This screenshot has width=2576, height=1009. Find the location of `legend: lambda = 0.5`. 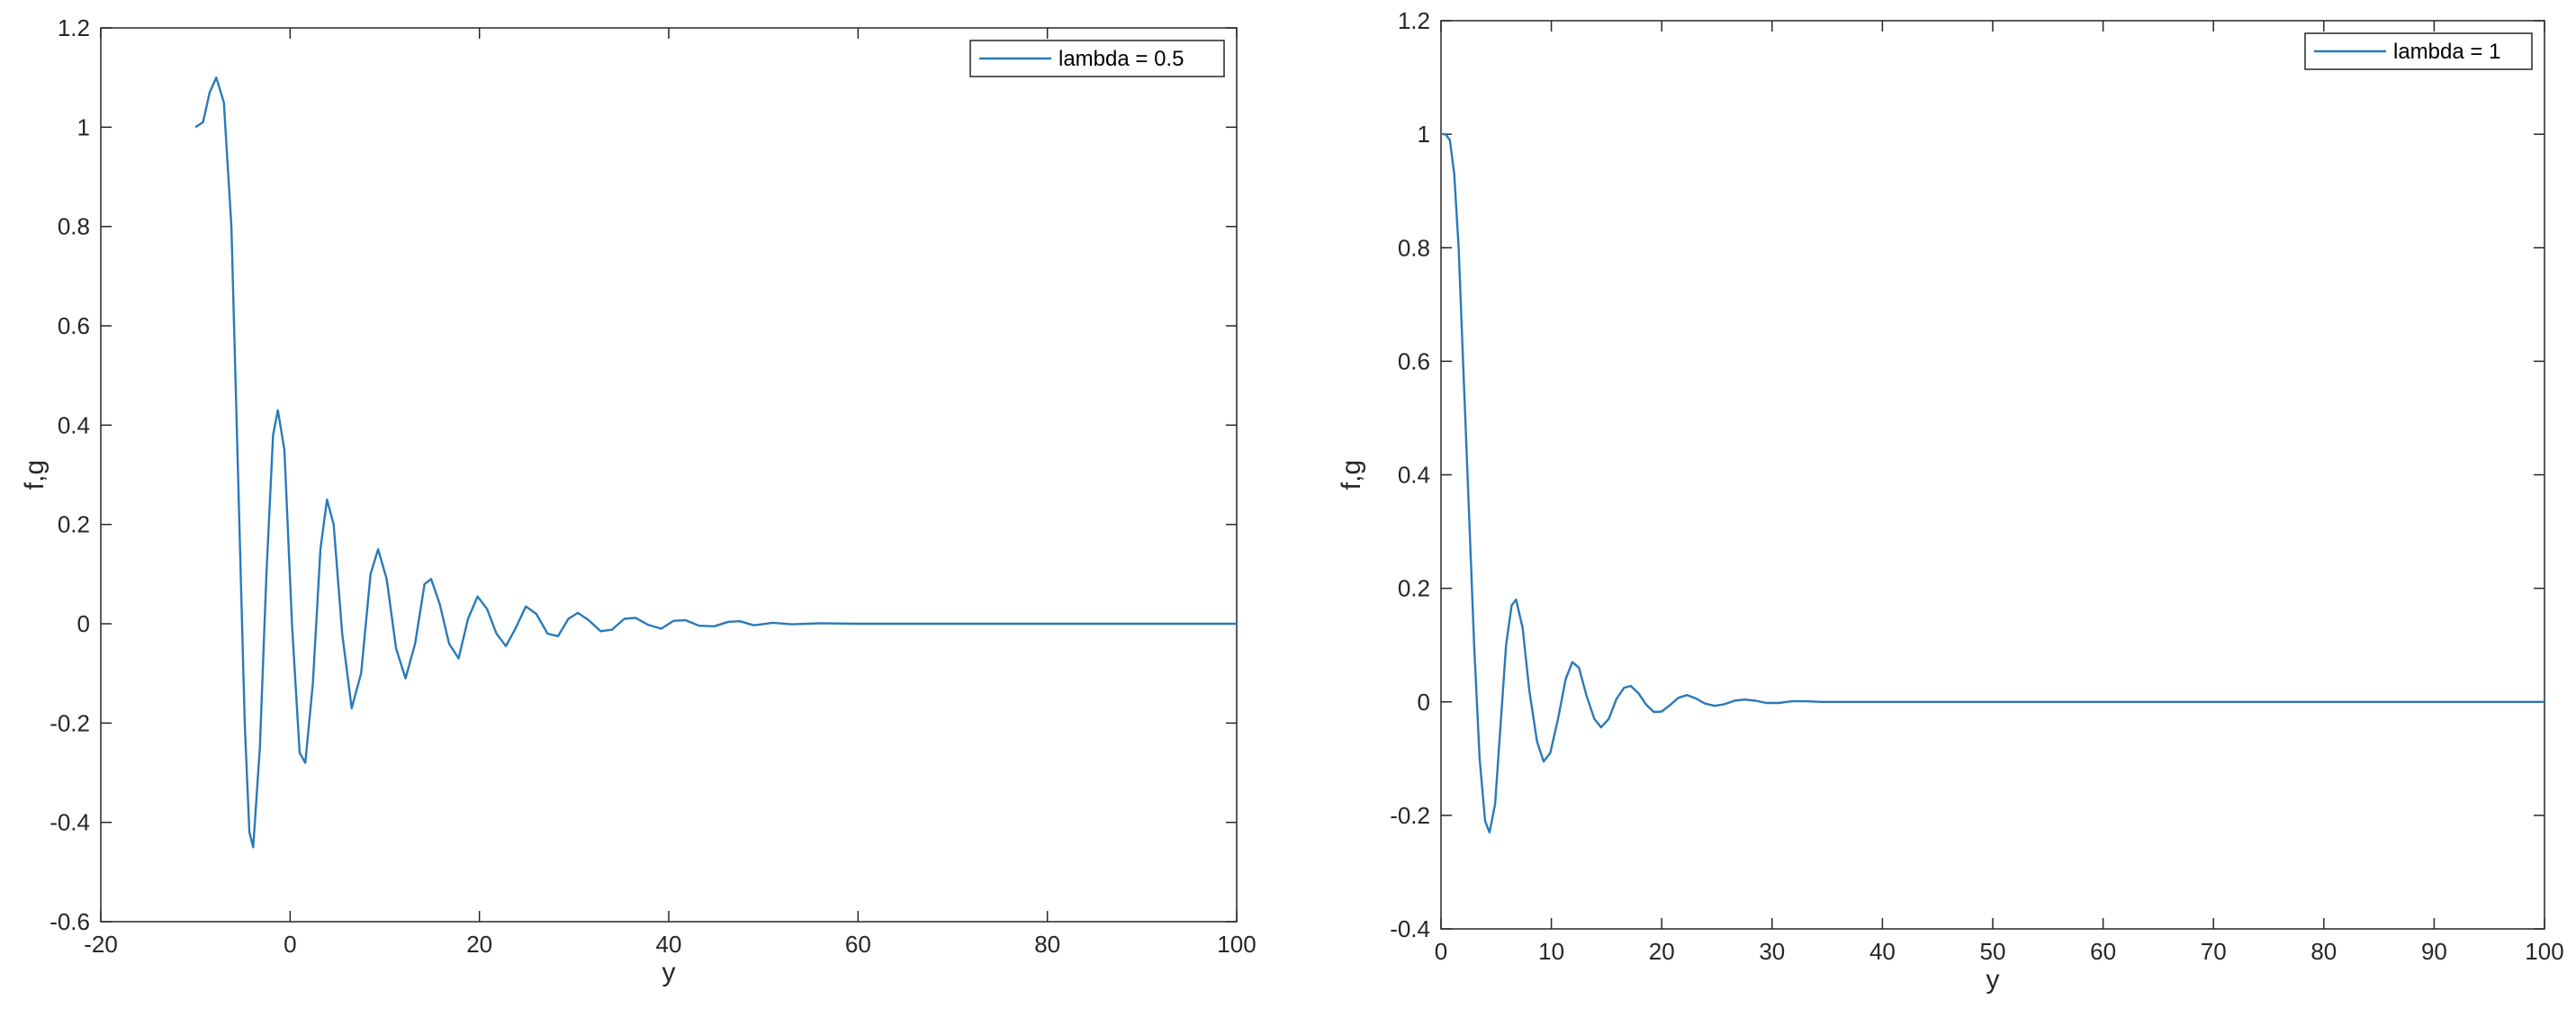

legend: lambda = 0.5 is located at coordinates (1097, 58).